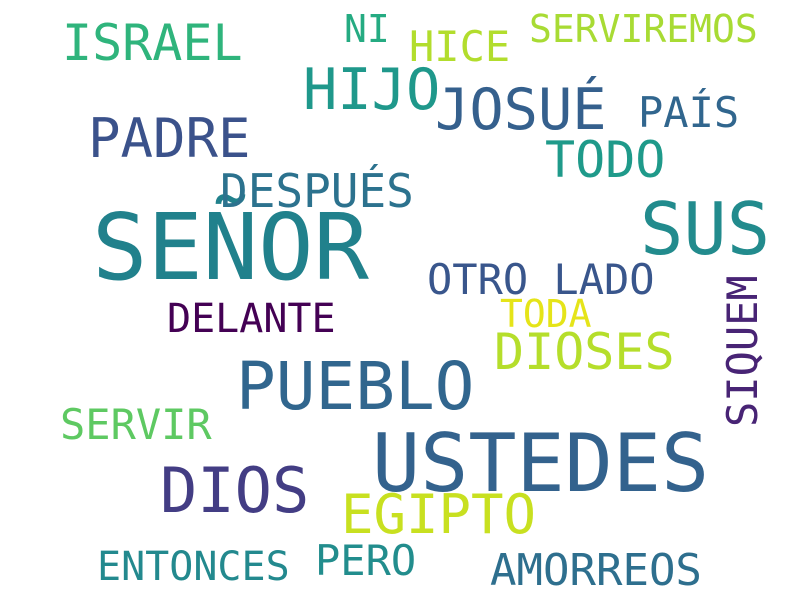  Describe the element at coordinates (366, 560) in the screenshot. I see `word-pero: PERO` at that location.